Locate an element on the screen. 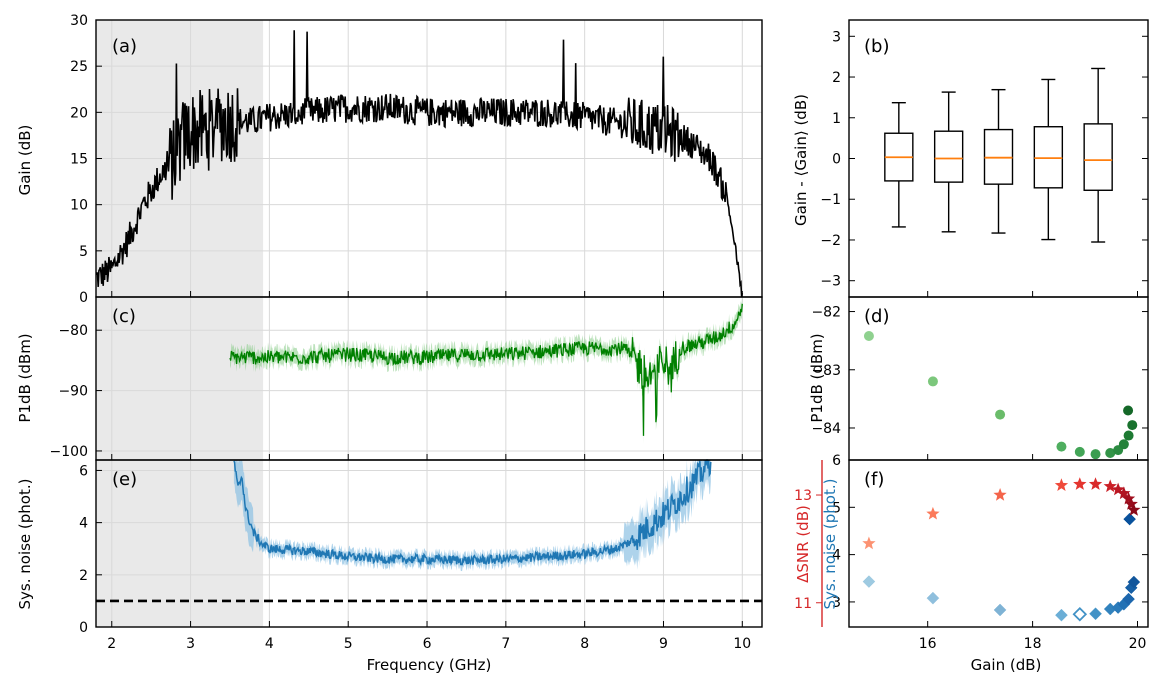 The width and height of the screenshot is (1164, 696). c-y-tick-label: −80 is located at coordinates (73, 331).